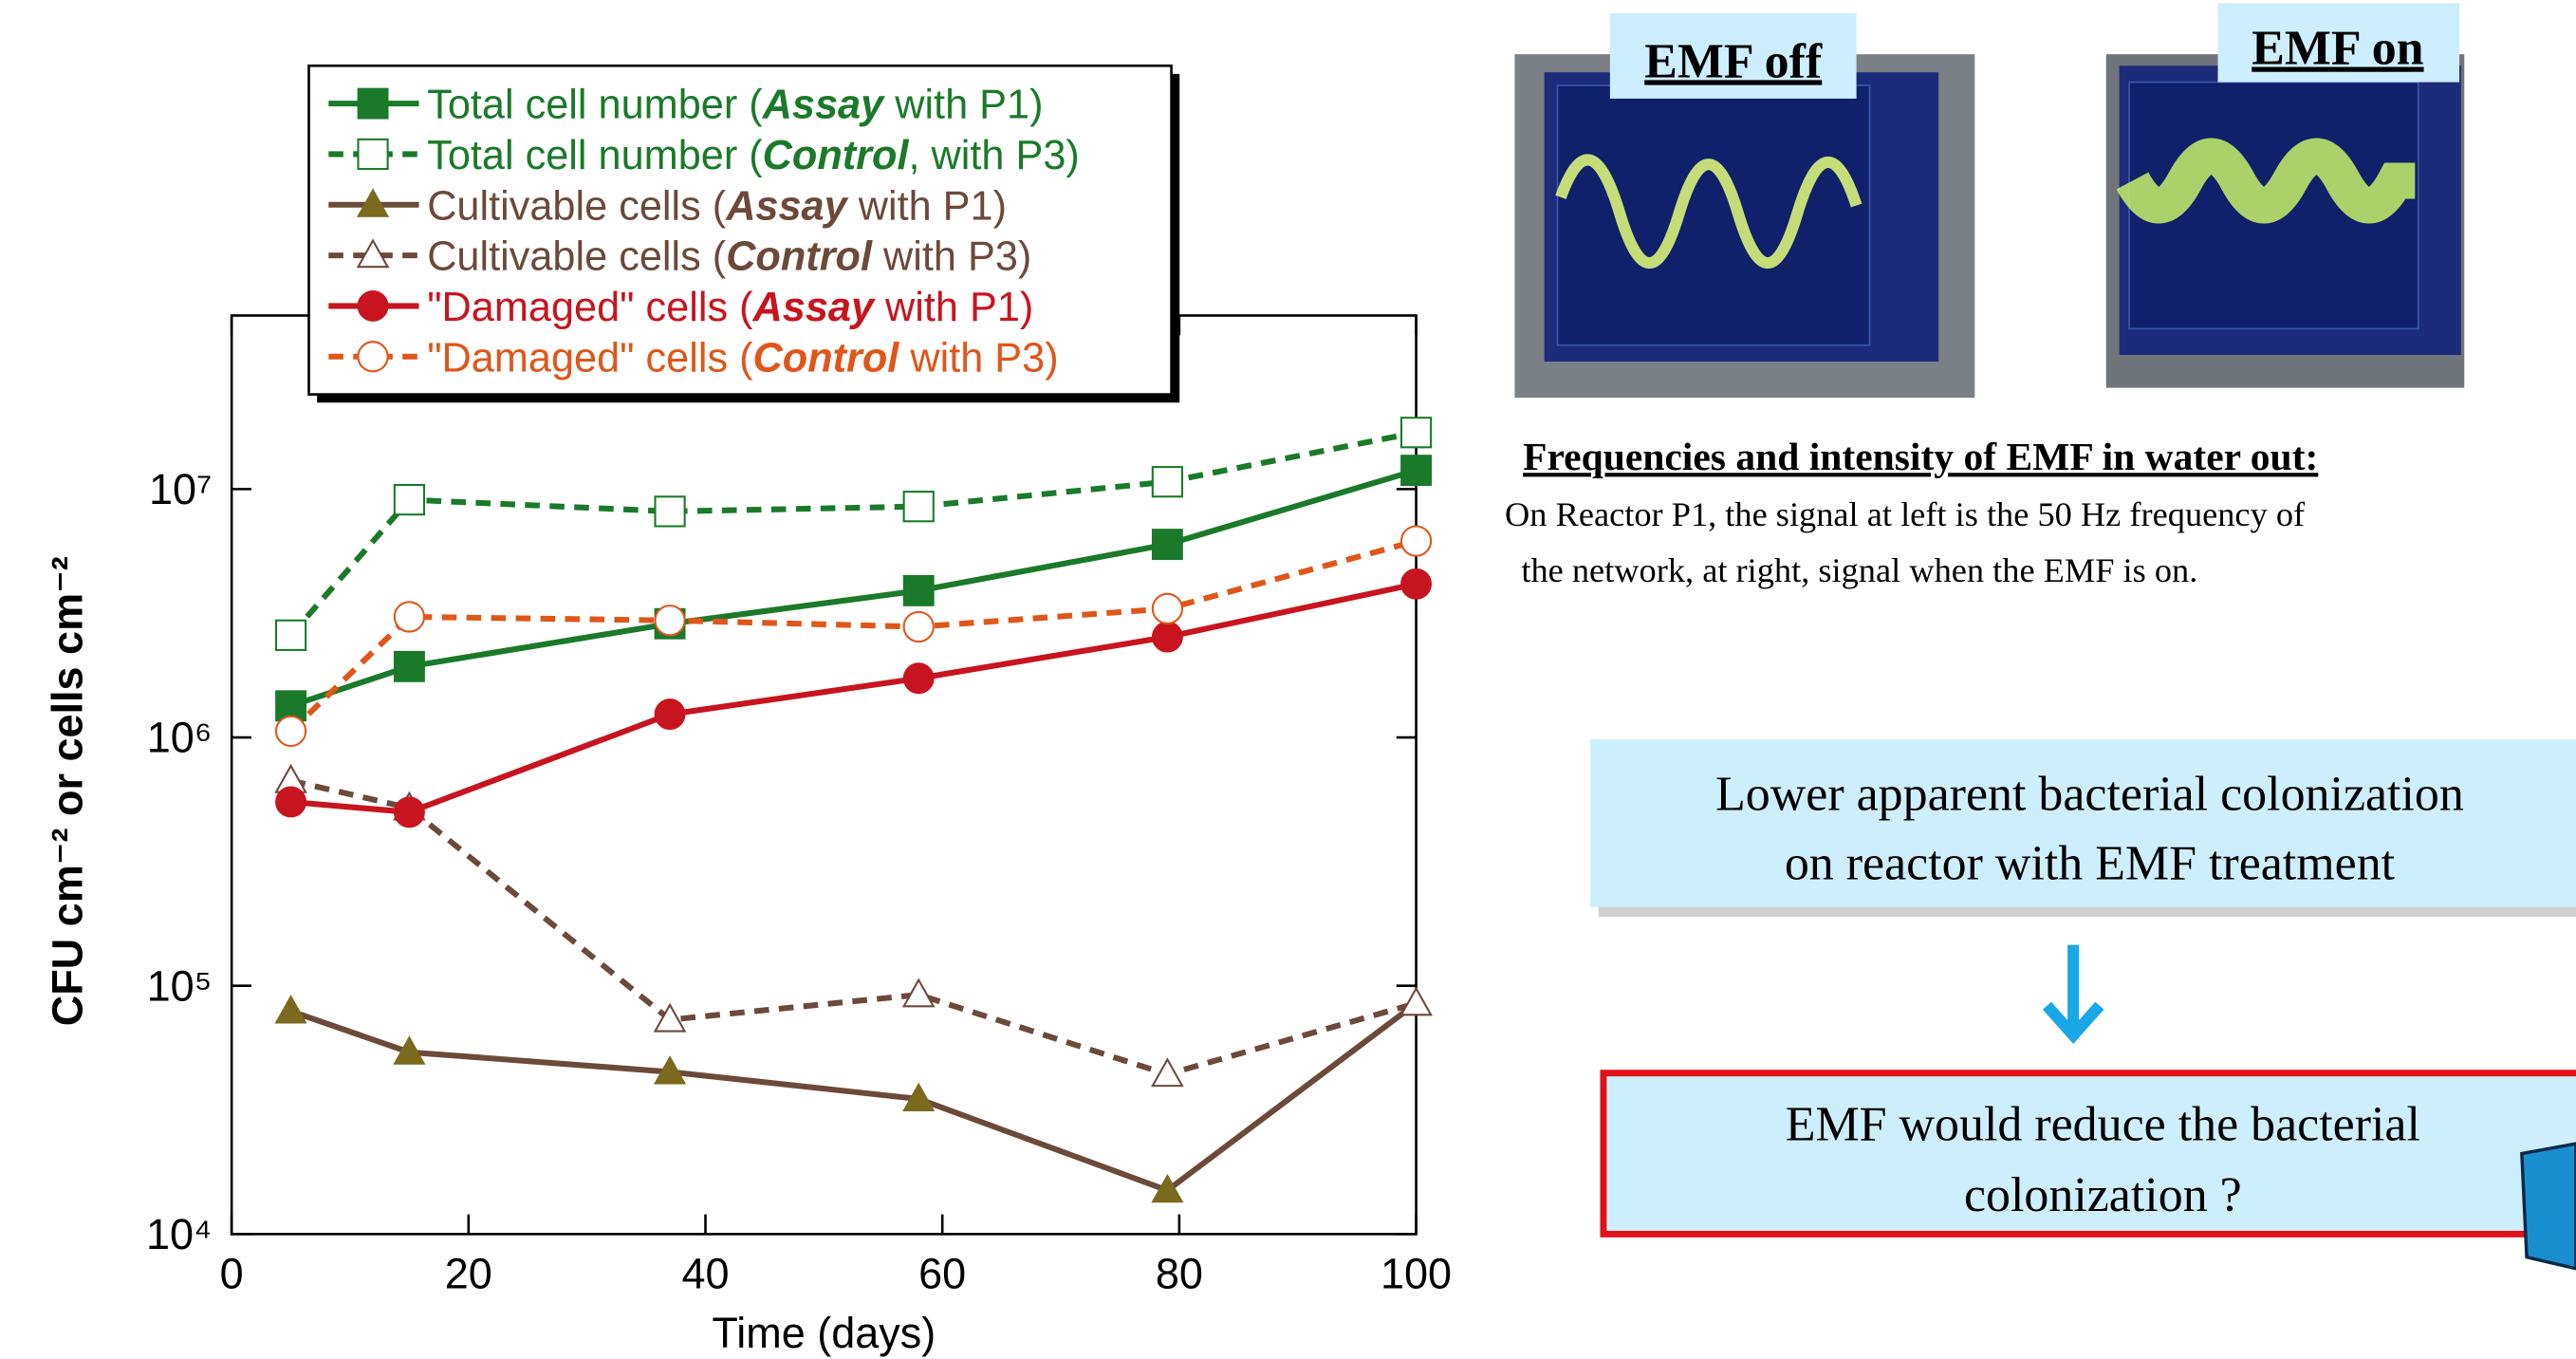 The width and height of the screenshot is (2576, 1359). Describe the element at coordinates (1179, 1274) in the screenshot. I see `x-tick-label: 80` at that location.